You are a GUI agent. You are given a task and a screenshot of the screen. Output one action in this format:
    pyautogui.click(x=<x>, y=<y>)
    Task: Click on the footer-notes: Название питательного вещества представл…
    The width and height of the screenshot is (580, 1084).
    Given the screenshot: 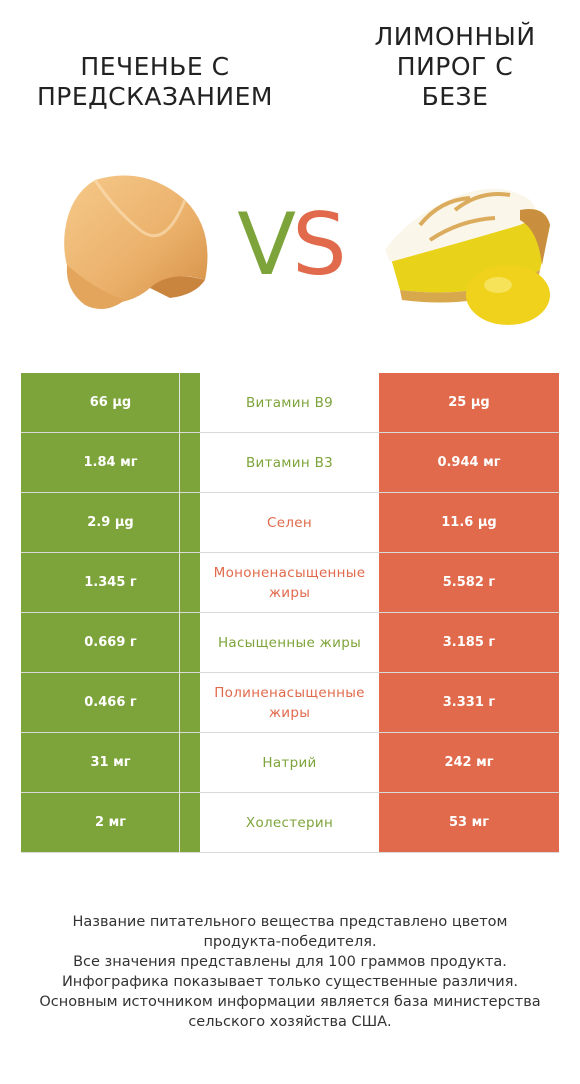 What is the action you would take?
    pyautogui.click(x=290, y=972)
    